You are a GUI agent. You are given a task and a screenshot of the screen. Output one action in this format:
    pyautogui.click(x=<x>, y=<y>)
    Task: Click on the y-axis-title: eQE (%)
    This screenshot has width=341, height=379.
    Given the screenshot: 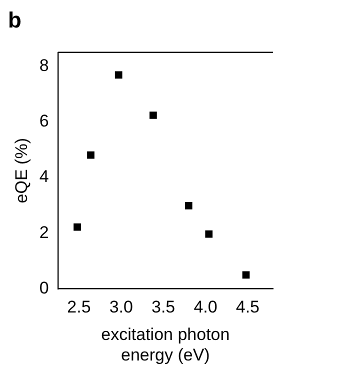 What is the action you would take?
    pyautogui.click(x=21, y=171)
    